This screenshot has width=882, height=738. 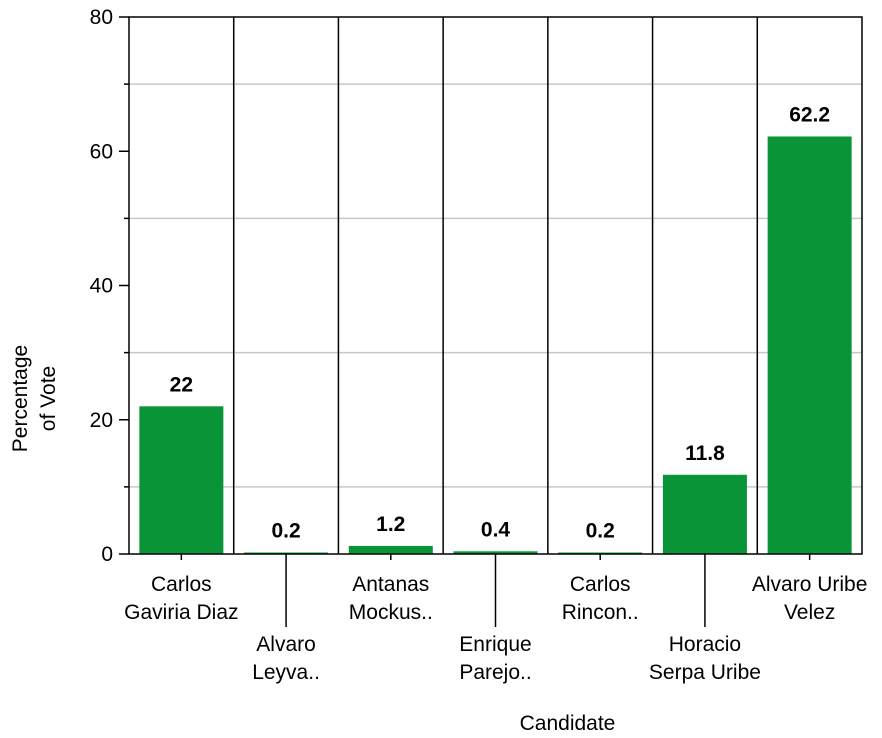 What do you see at coordinates (391, 612) in the screenshot?
I see `x-tick-label: Mockus..` at bounding box center [391, 612].